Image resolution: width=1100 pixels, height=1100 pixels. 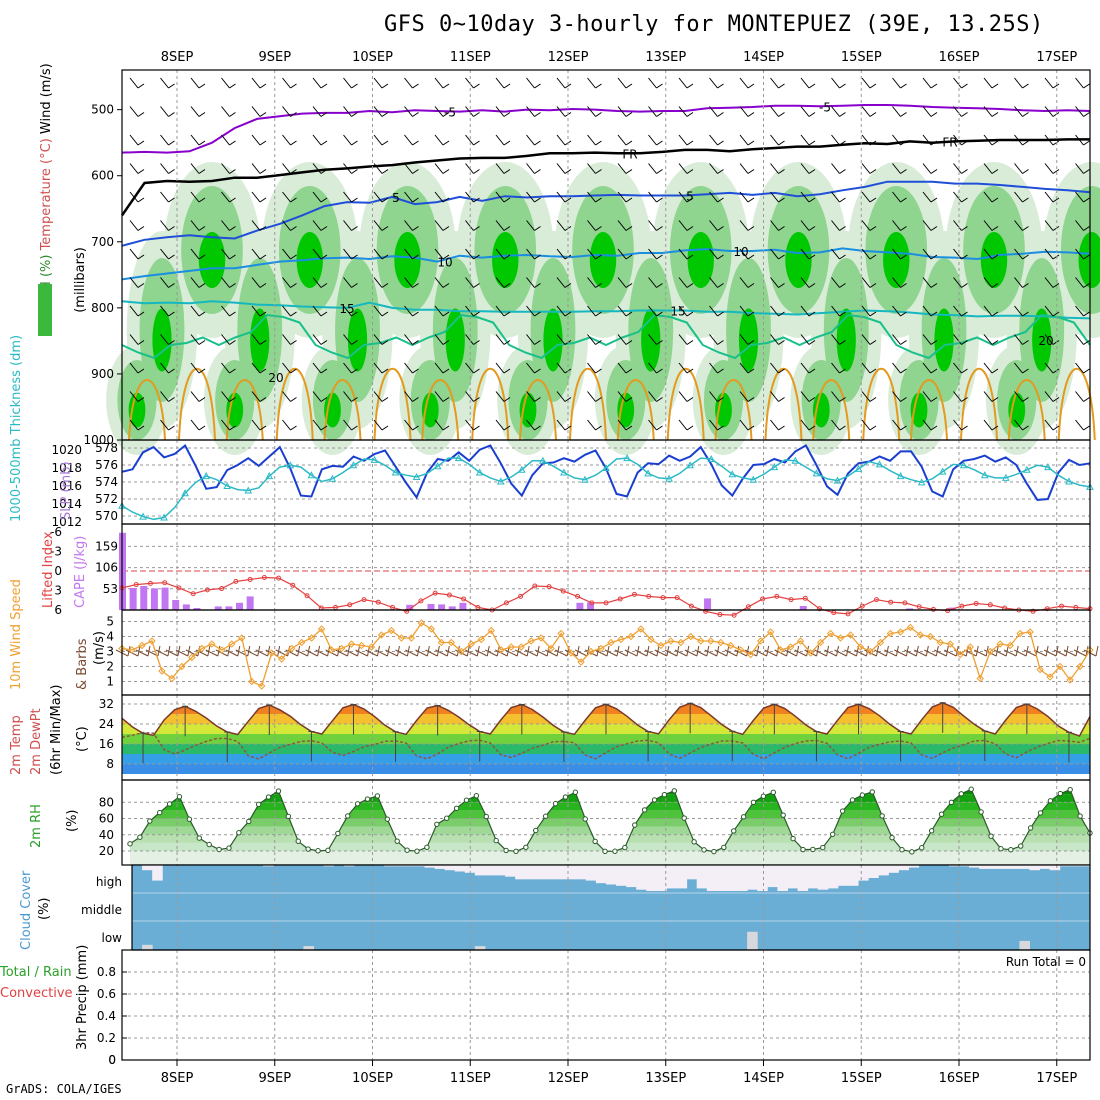 What do you see at coordinates (610, 822) in the screenshot?
I see `rh-band` at bounding box center [610, 822].